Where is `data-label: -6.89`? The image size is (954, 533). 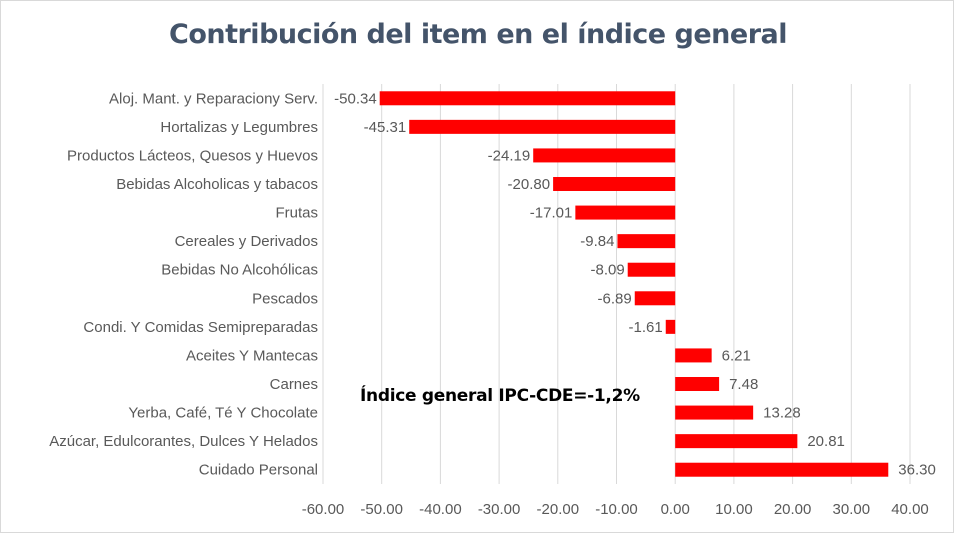 data-label: -6.89 is located at coordinates (615, 298).